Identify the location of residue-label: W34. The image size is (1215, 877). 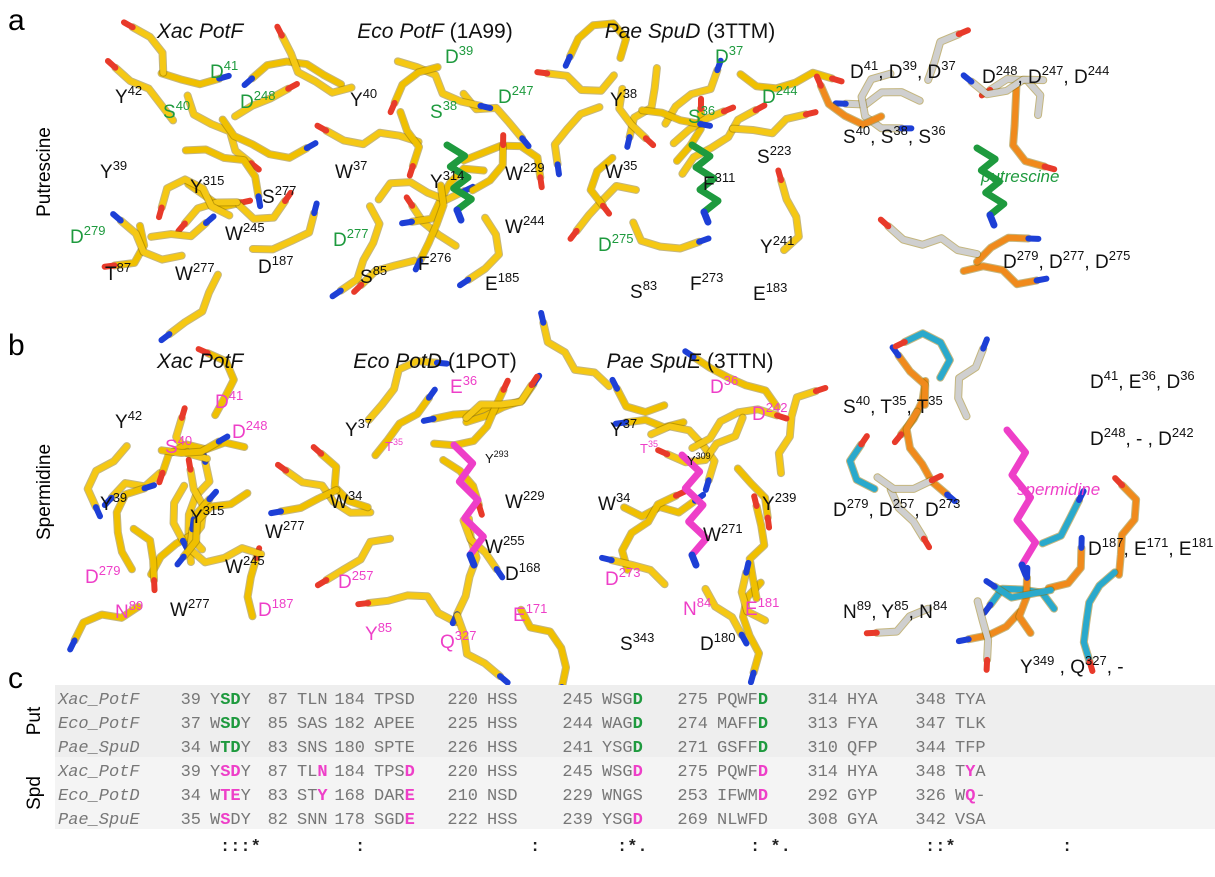
(614, 502).